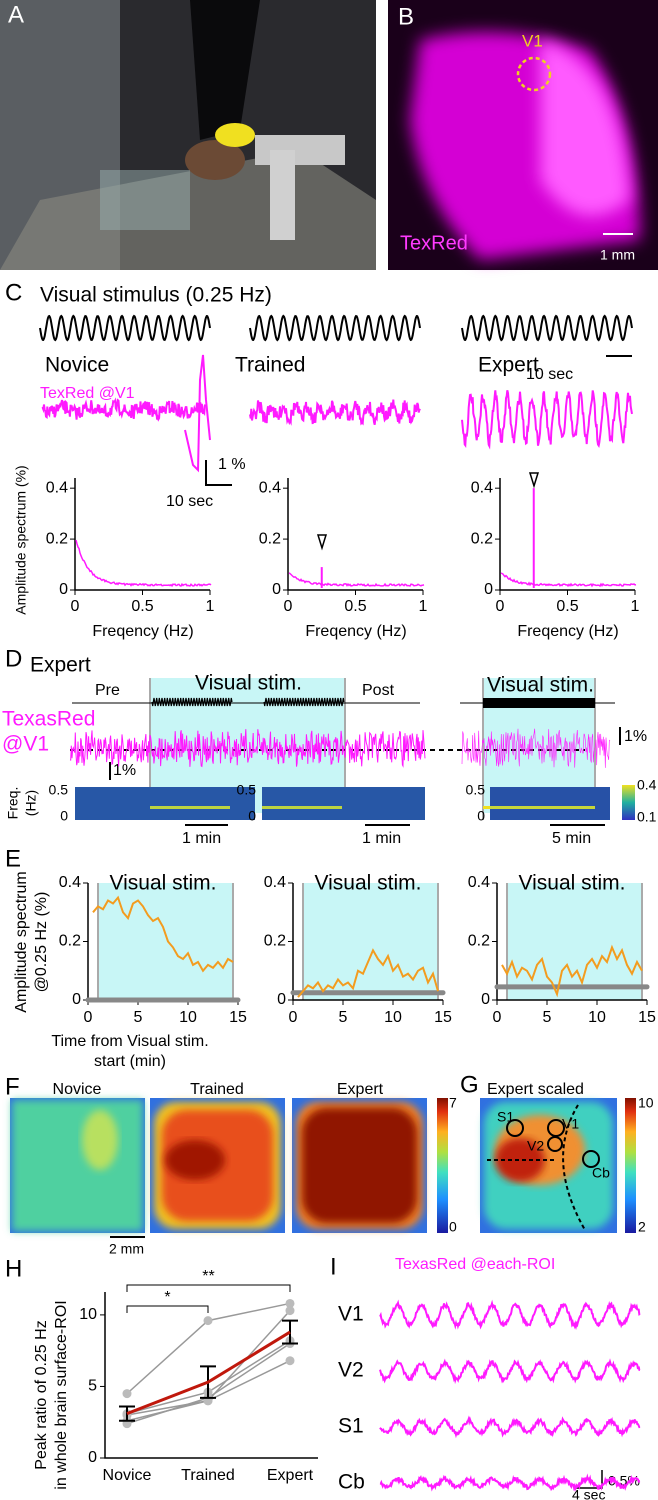 This screenshot has width=658, height=1500. I want to click on stim-window, so click(370, 941).